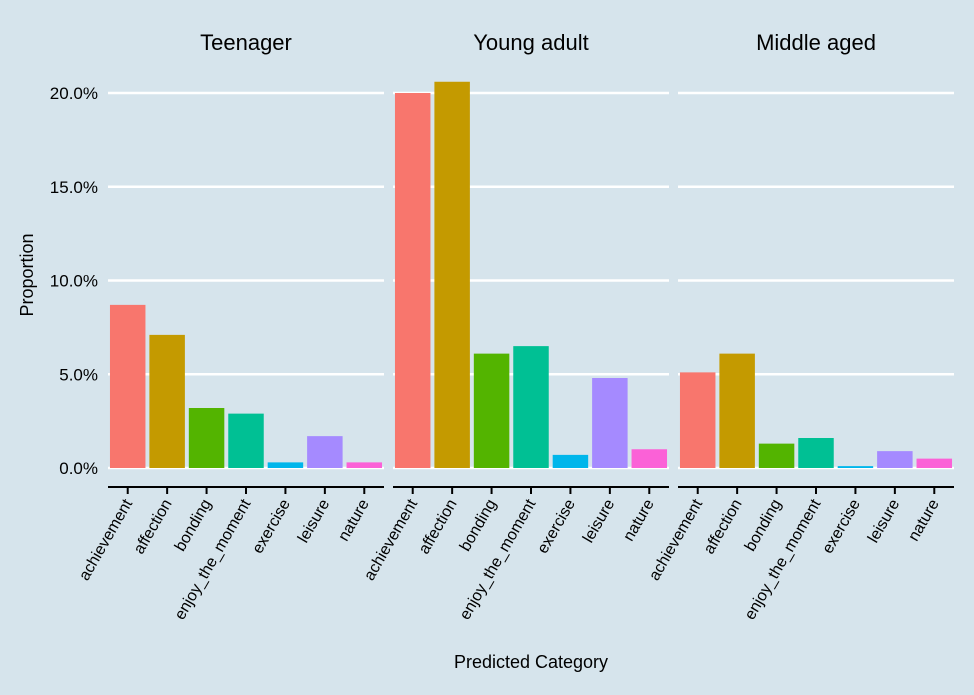 This screenshot has height=695, width=974. Describe the element at coordinates (78, 468) in the screenshot. I see `y-tick-label: 0.0%` at that location.